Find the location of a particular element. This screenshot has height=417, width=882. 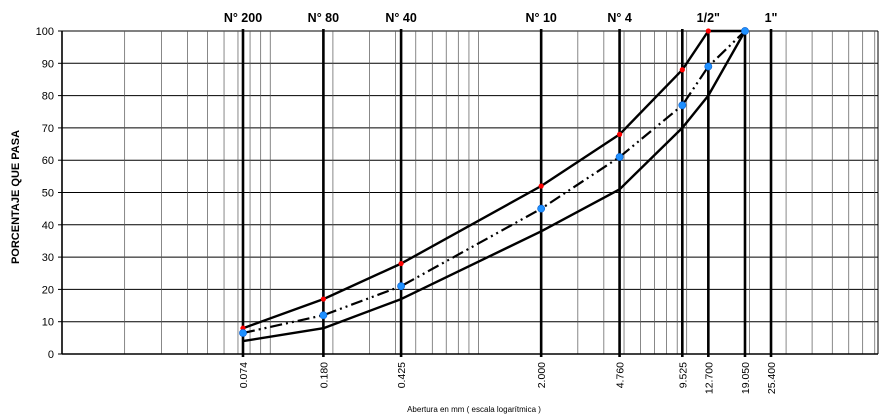

sieve-label: N° 200 is located at coordinates (243, 18).